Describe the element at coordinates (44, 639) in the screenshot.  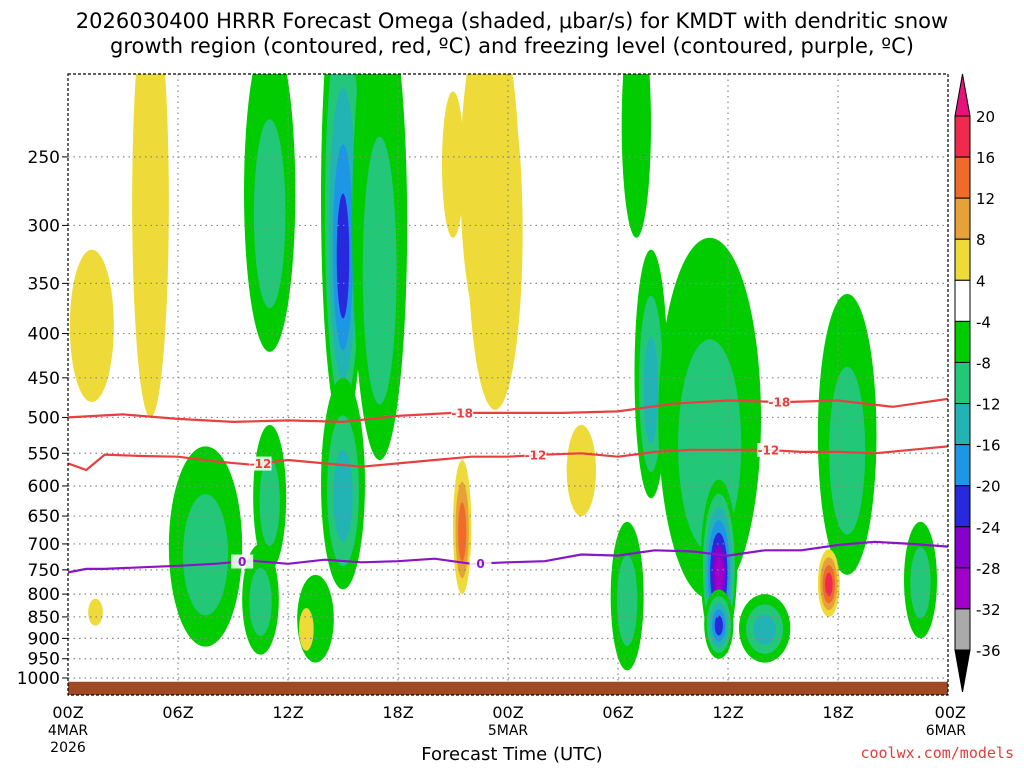
I see `y-tick-label: 900` at that location.